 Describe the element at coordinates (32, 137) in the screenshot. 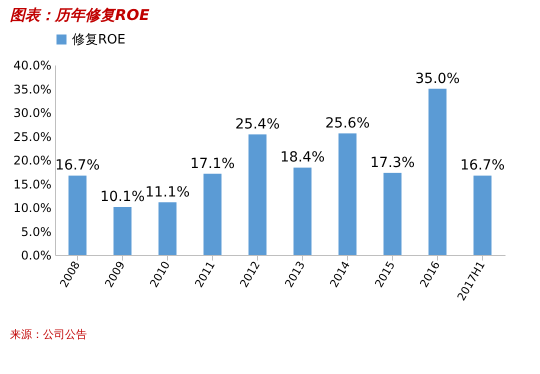

I see `y-tick-label: 25.0%` at that location.